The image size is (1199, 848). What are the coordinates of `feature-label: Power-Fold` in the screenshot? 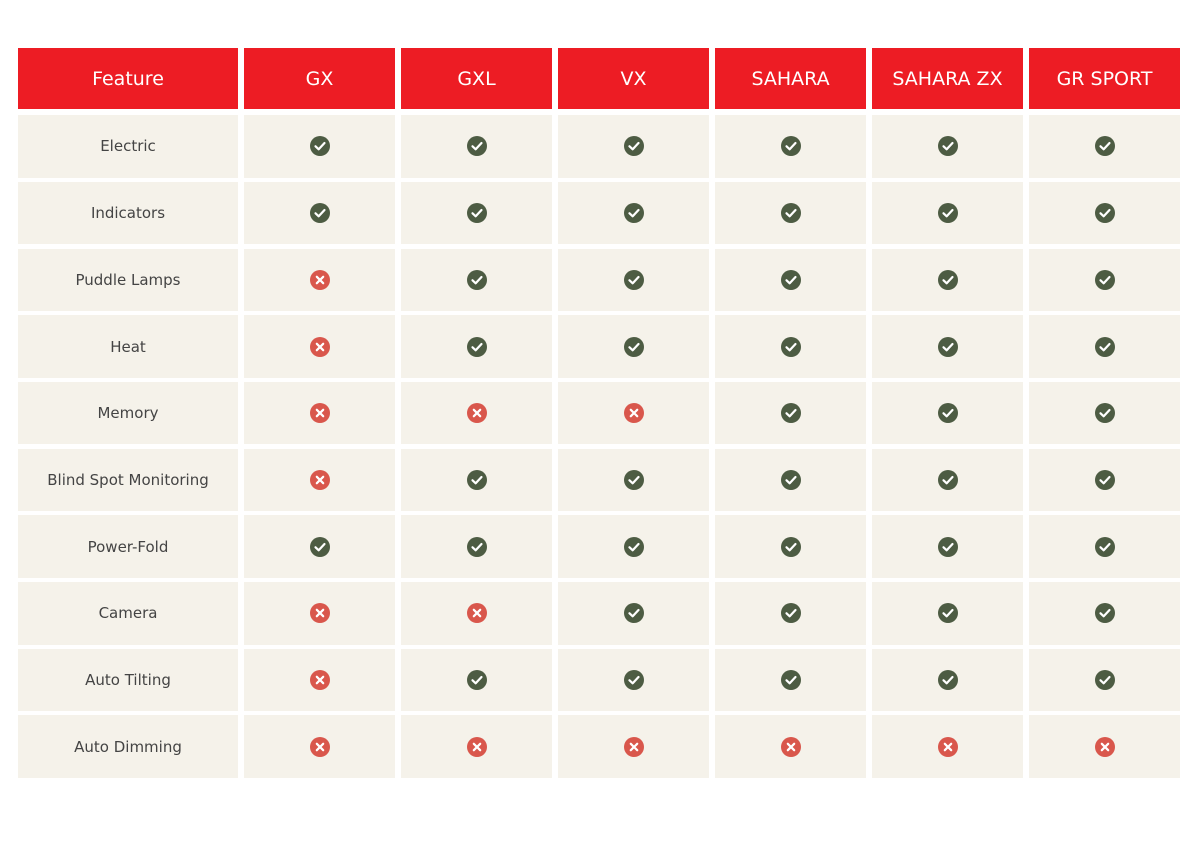 It's located at (128, 546).